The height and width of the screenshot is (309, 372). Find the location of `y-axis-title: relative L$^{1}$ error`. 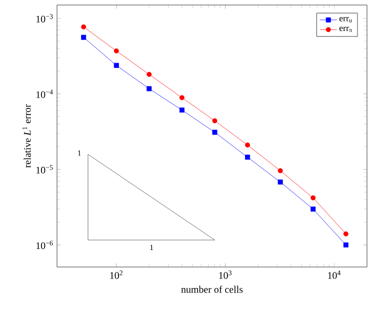

y-axis-title: relative L$^{1}$ error is located at coordinates (26, 136).